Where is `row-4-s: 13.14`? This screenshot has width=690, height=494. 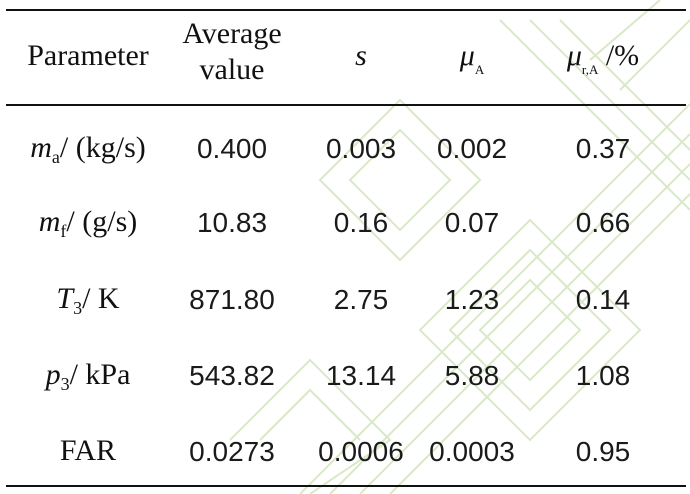
row-4-s: 13.14 is located at coordinates (361, 375).